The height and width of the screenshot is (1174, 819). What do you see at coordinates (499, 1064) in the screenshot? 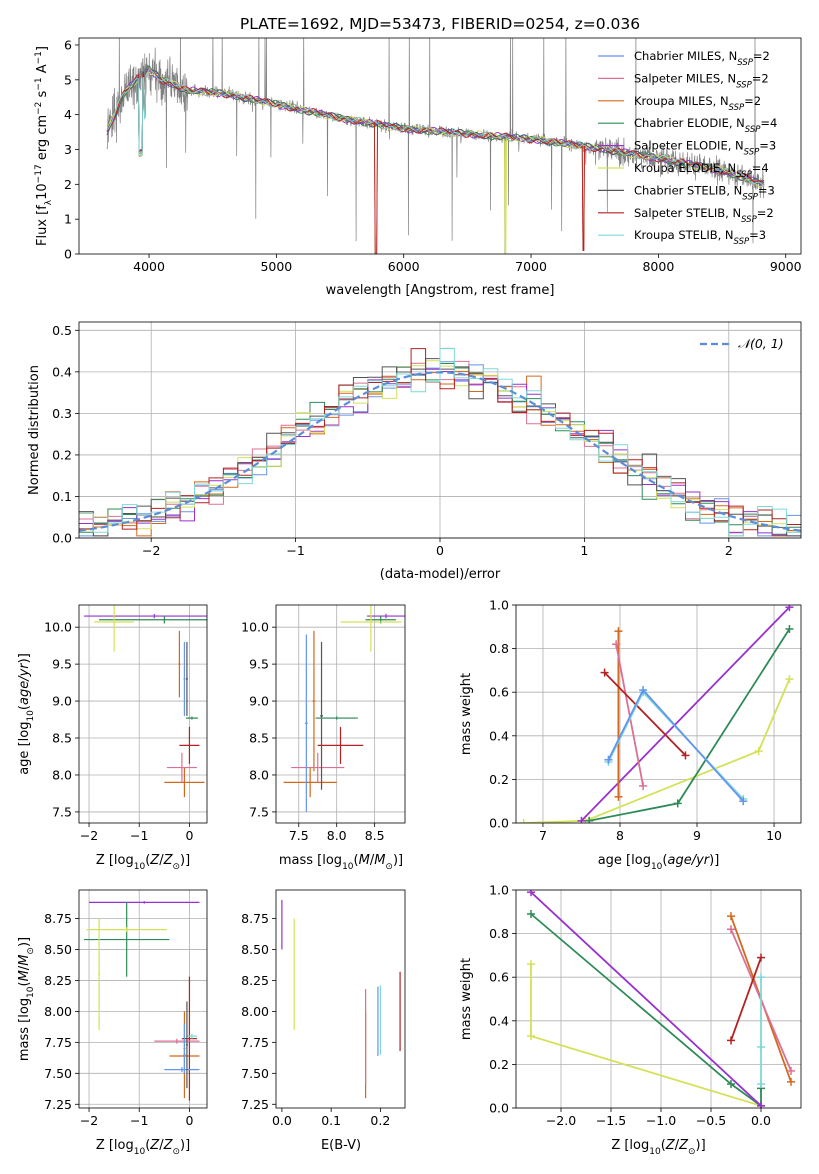
I see `y-tick-label: 0.2` at bounding box center [499, 1064].